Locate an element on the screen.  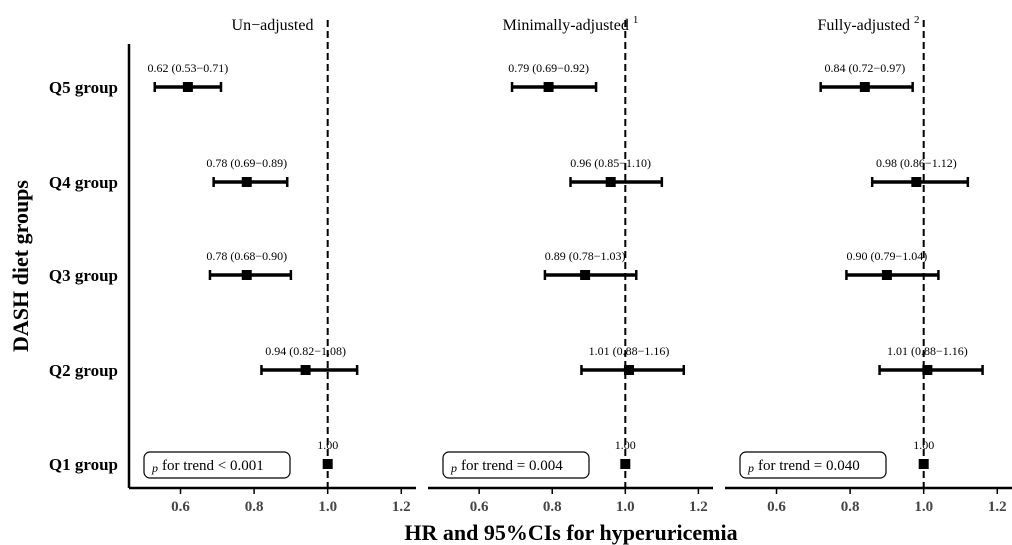
hr-label: 0.89 (0.78−1.03) is located at coordinates (585, 256).